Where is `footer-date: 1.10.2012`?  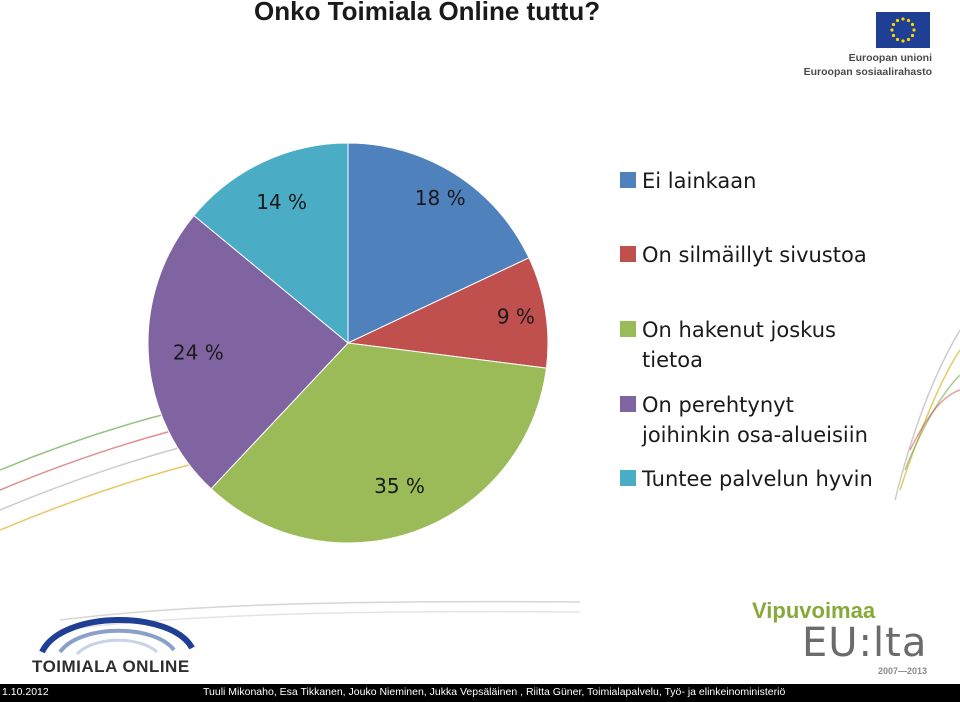 footer-date: 1.10.2012 is located at coordinates (25, 692).